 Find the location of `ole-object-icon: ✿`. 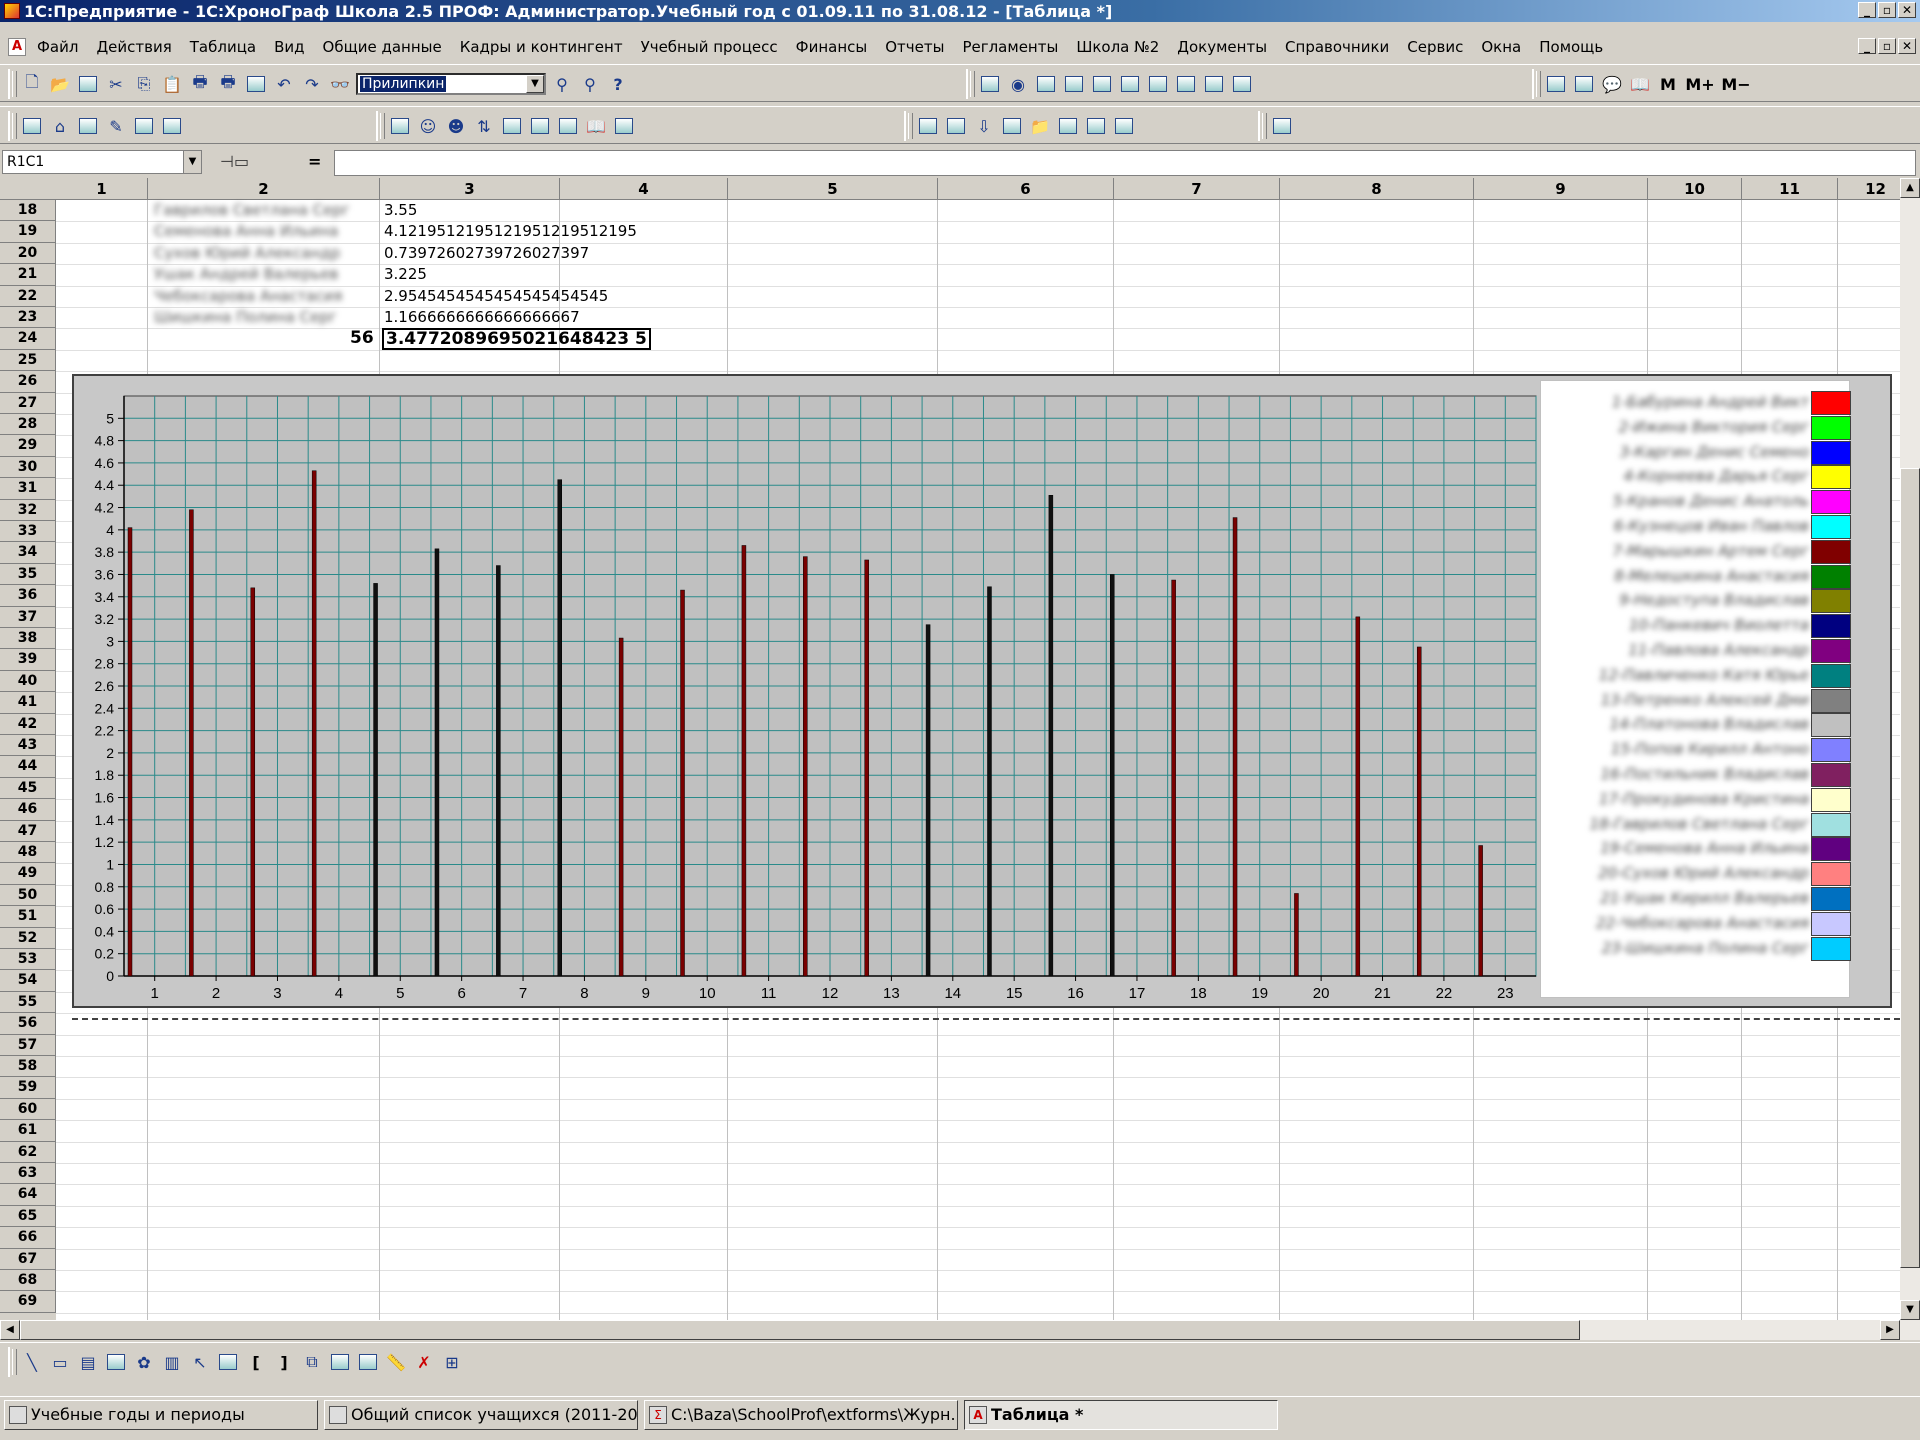

ole-object-icon: ✿ is located at coordinates (144, 1362).